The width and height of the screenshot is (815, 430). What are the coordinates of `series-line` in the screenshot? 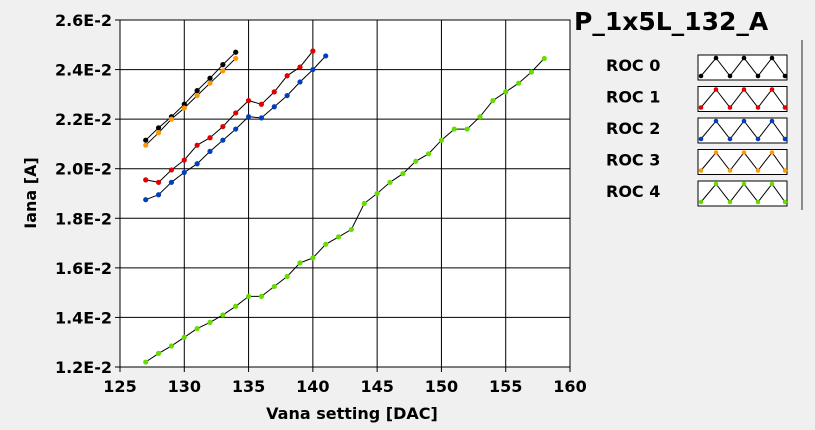 It's located at (191, 96).